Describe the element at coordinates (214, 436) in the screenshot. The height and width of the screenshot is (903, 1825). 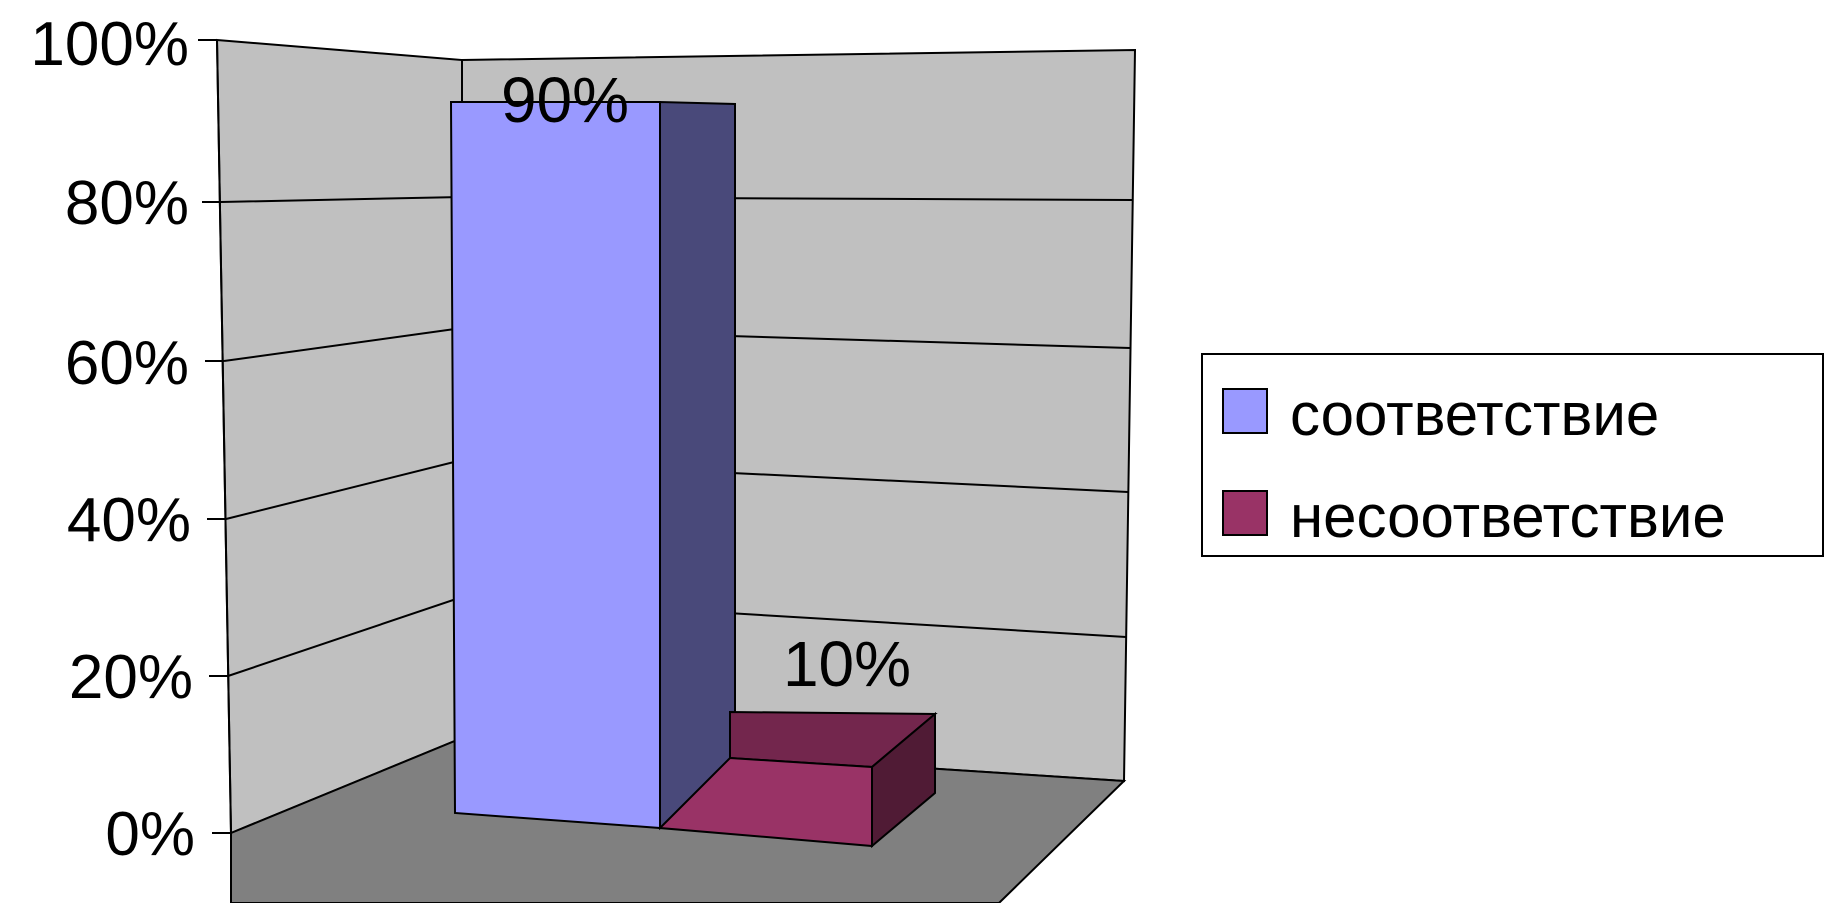
I see `y-axis-ticks` at that location.